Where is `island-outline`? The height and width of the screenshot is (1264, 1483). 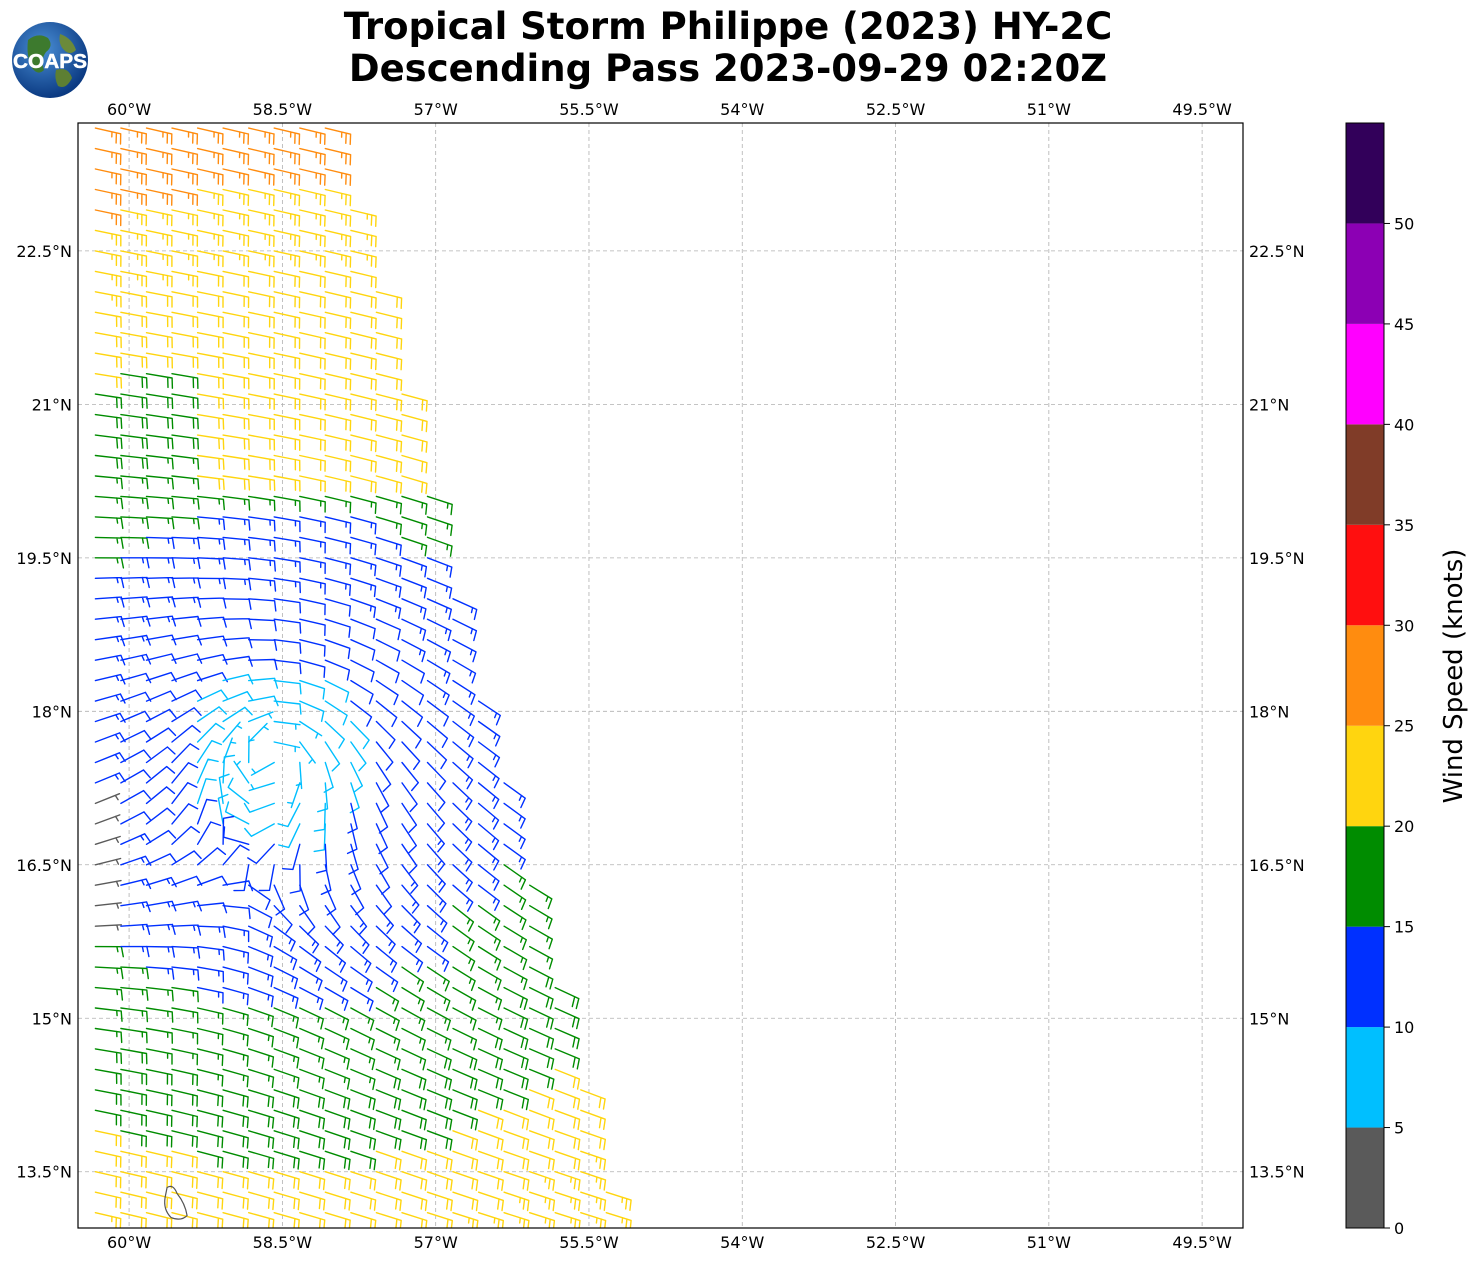 island-outline is located at coordinates (176, 1202).